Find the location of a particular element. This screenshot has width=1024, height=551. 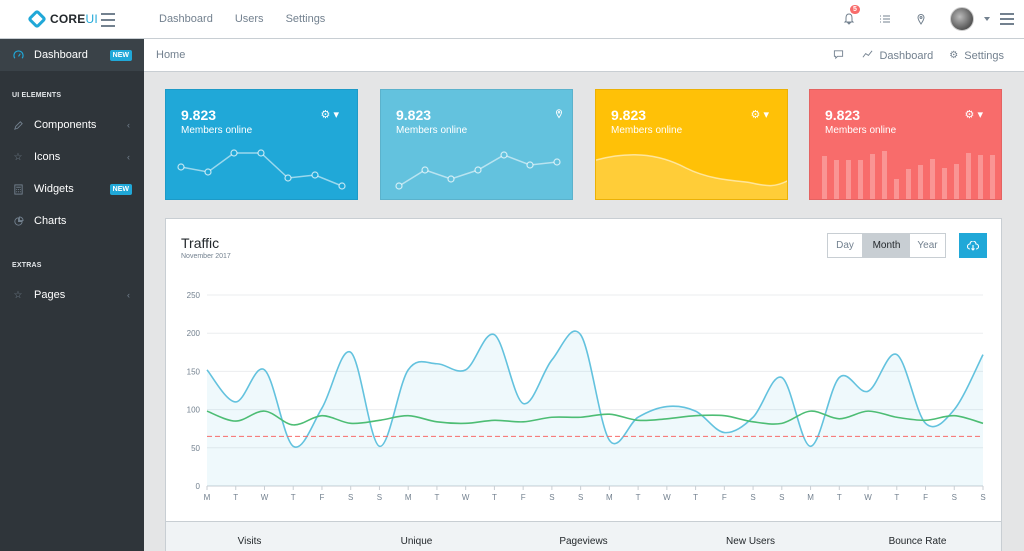

breadcrumb-dashboard-link: Dashboard is located at coordinates (906, 55).